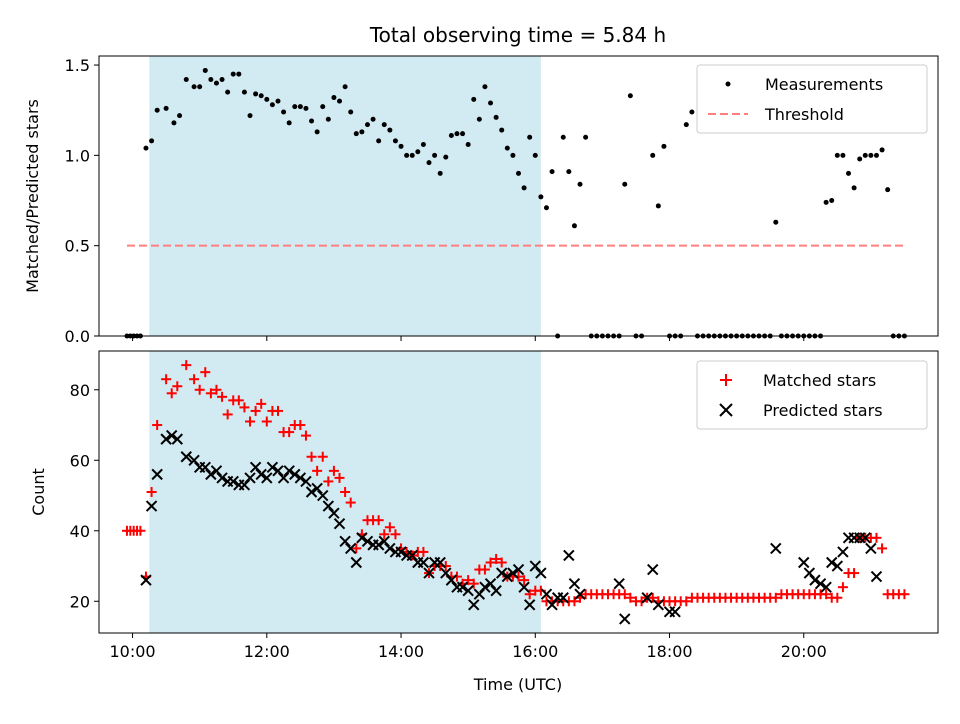  What do you see at coordinates (812, 395) in the screenshot?
I see `bottom-legend-box` at bounding box center [812, 395].